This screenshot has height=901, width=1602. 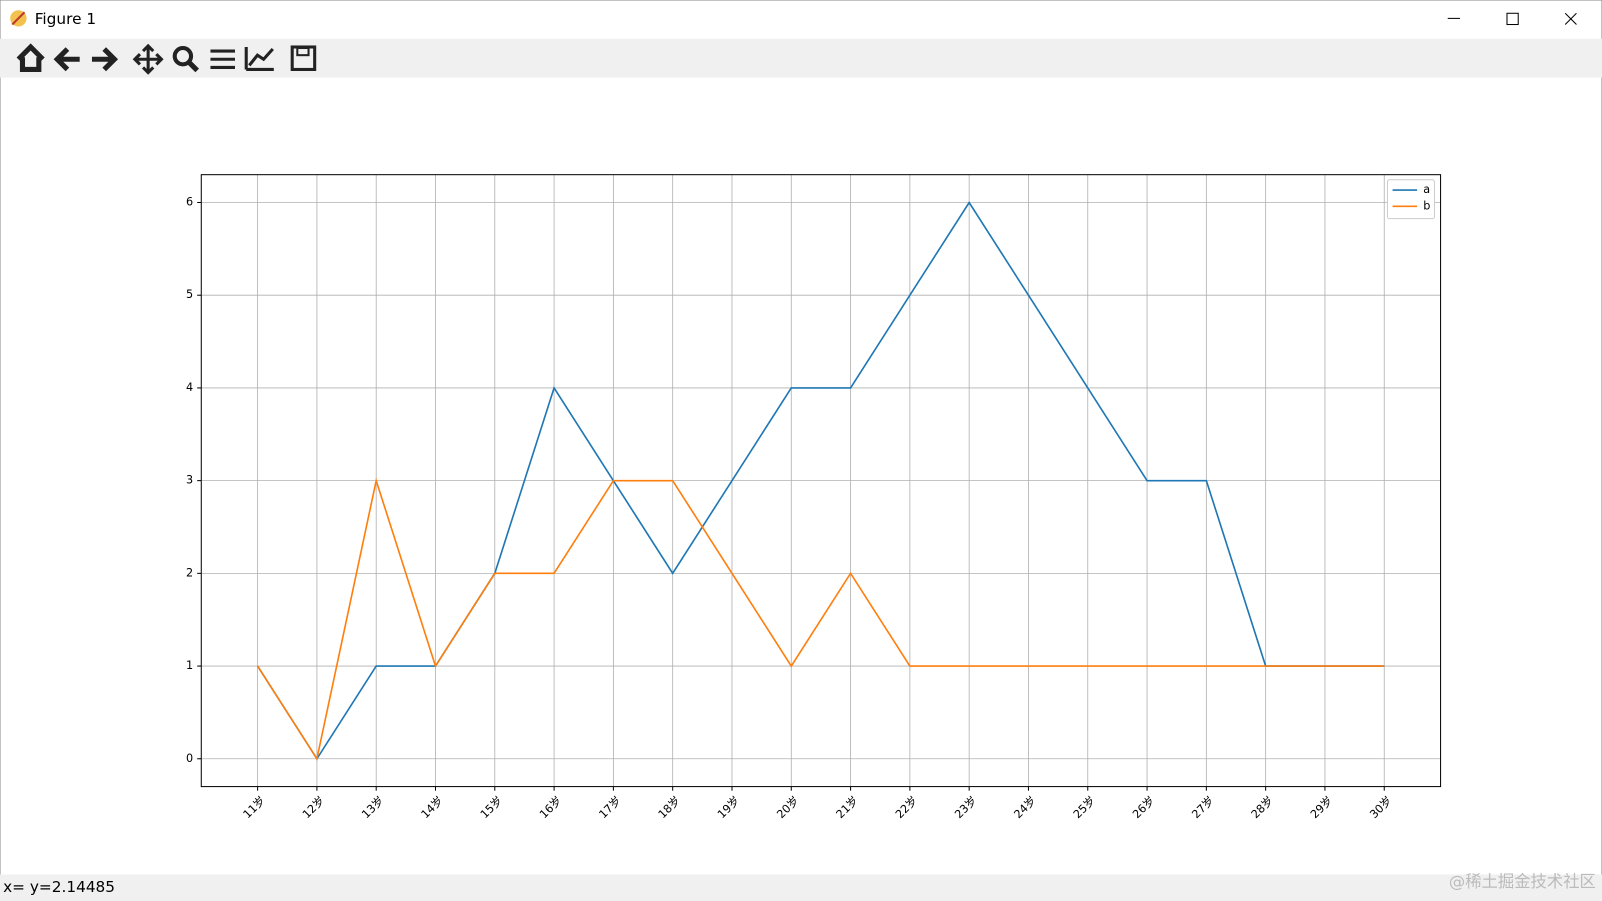 I want to click on legend-label: a, so click(x=1426, y=189).